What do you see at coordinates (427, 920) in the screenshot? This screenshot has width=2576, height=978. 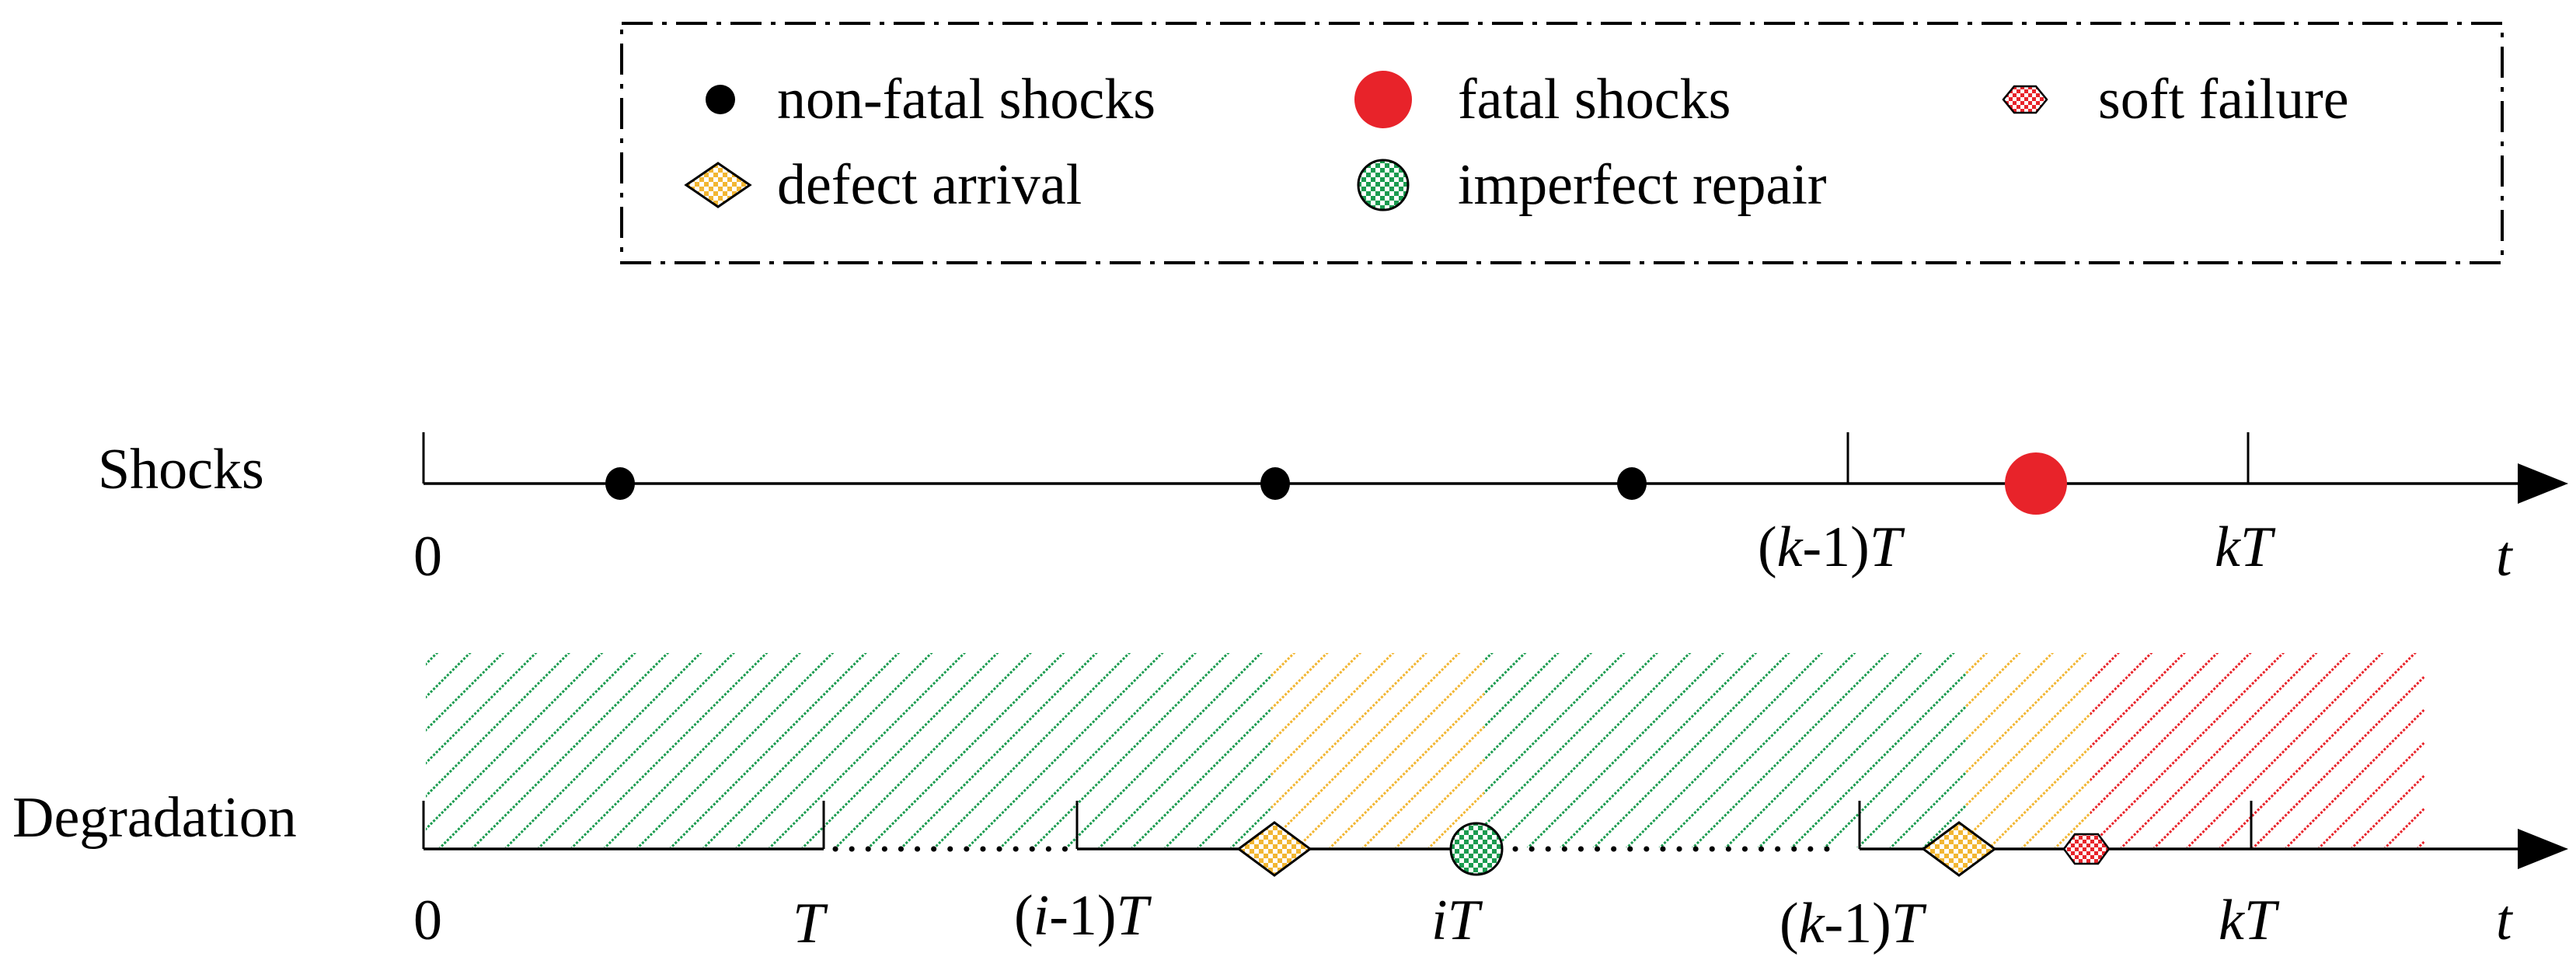 I see `degradation-origin-label: 0` at bounding box center [427, 920].